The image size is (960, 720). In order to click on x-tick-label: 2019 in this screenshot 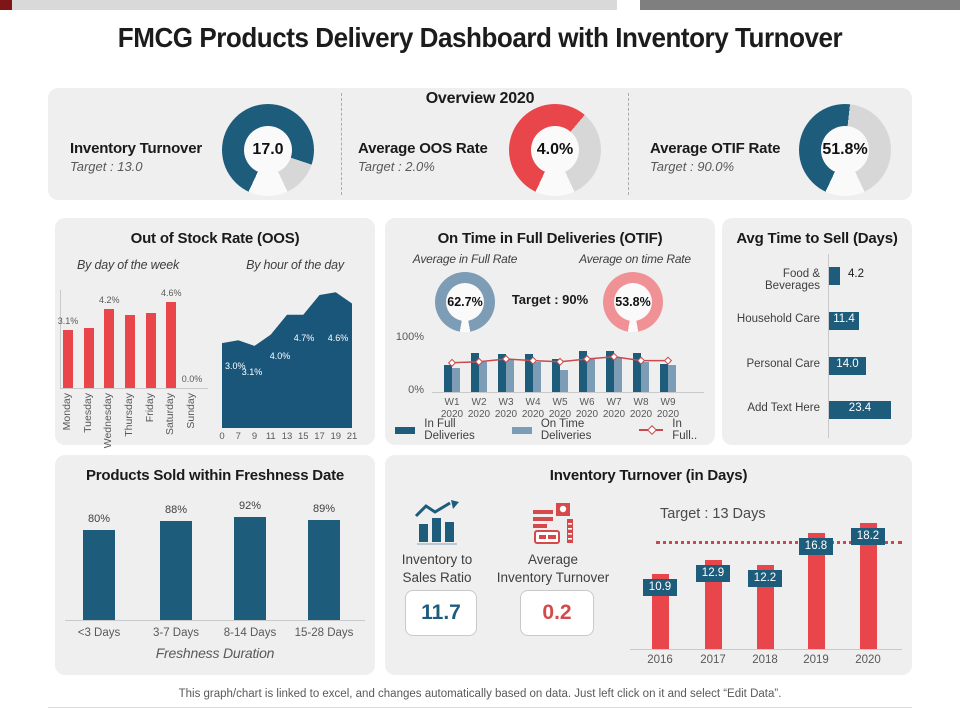, I will do `click(816, 660)`.